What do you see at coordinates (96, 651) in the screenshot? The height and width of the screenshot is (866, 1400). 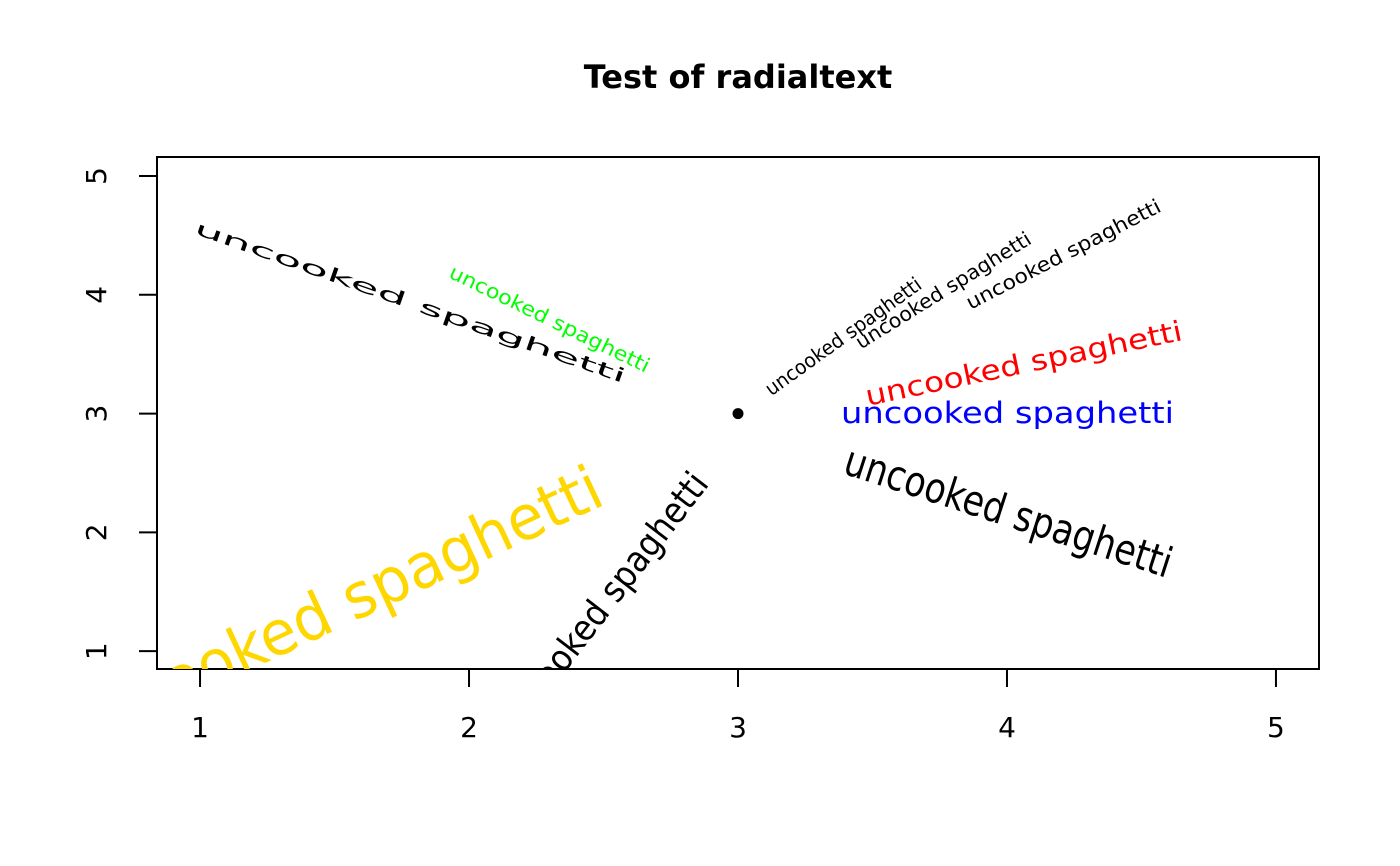 I see `y-tick-label: 1` at bounding box center [96, 651].